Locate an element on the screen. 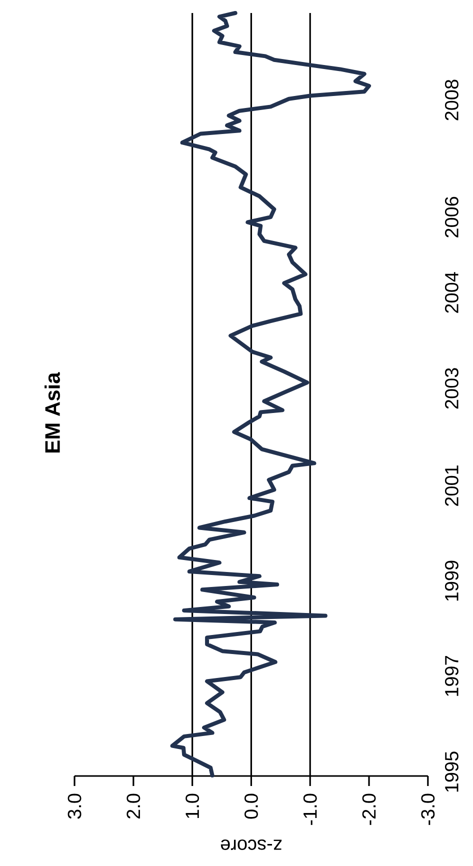  y-tick-label: 1999 is located at coordinates (451, 580).